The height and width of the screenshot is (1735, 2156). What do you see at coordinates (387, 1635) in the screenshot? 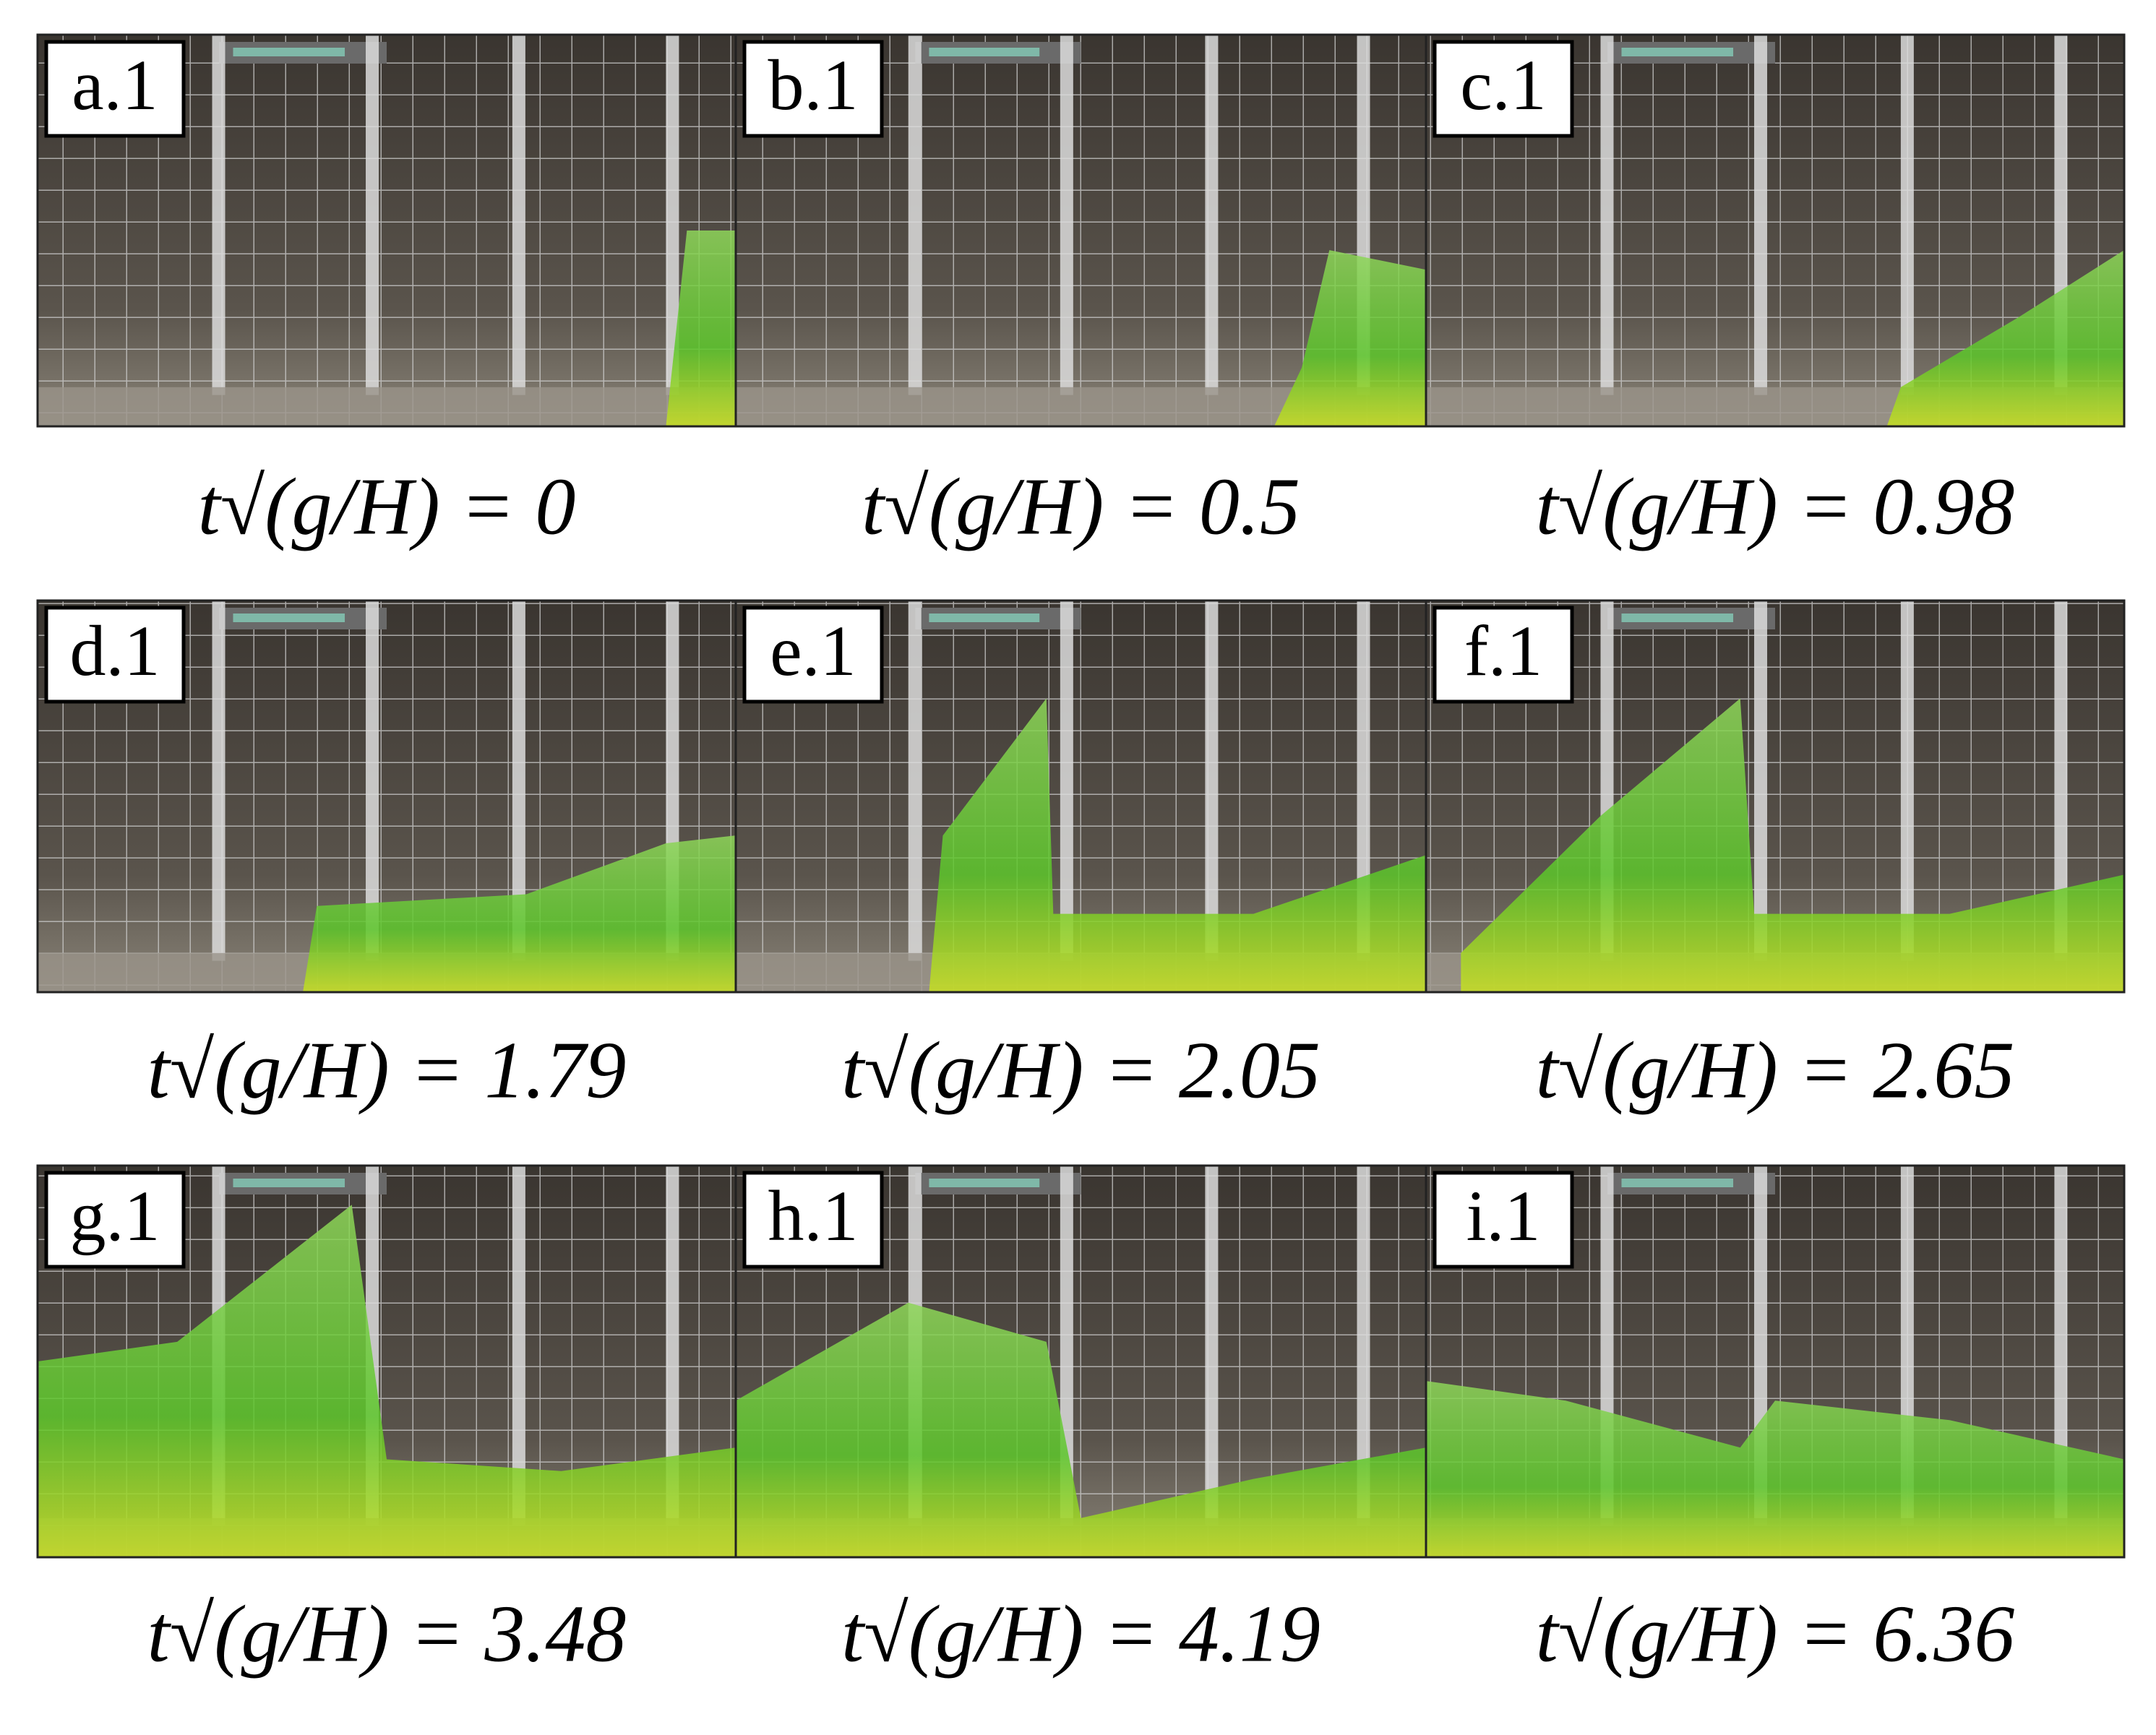
I see `caption: t√(g/H) = 3.48` at bounding box center [387, 1635].